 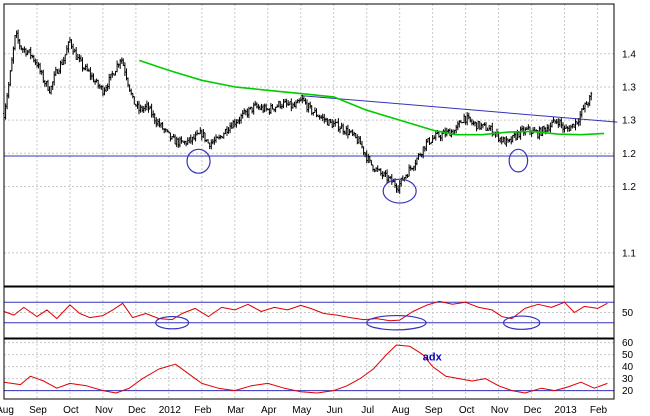 I want to click on x-tick-label: 2013, so click(x=565, y=410).